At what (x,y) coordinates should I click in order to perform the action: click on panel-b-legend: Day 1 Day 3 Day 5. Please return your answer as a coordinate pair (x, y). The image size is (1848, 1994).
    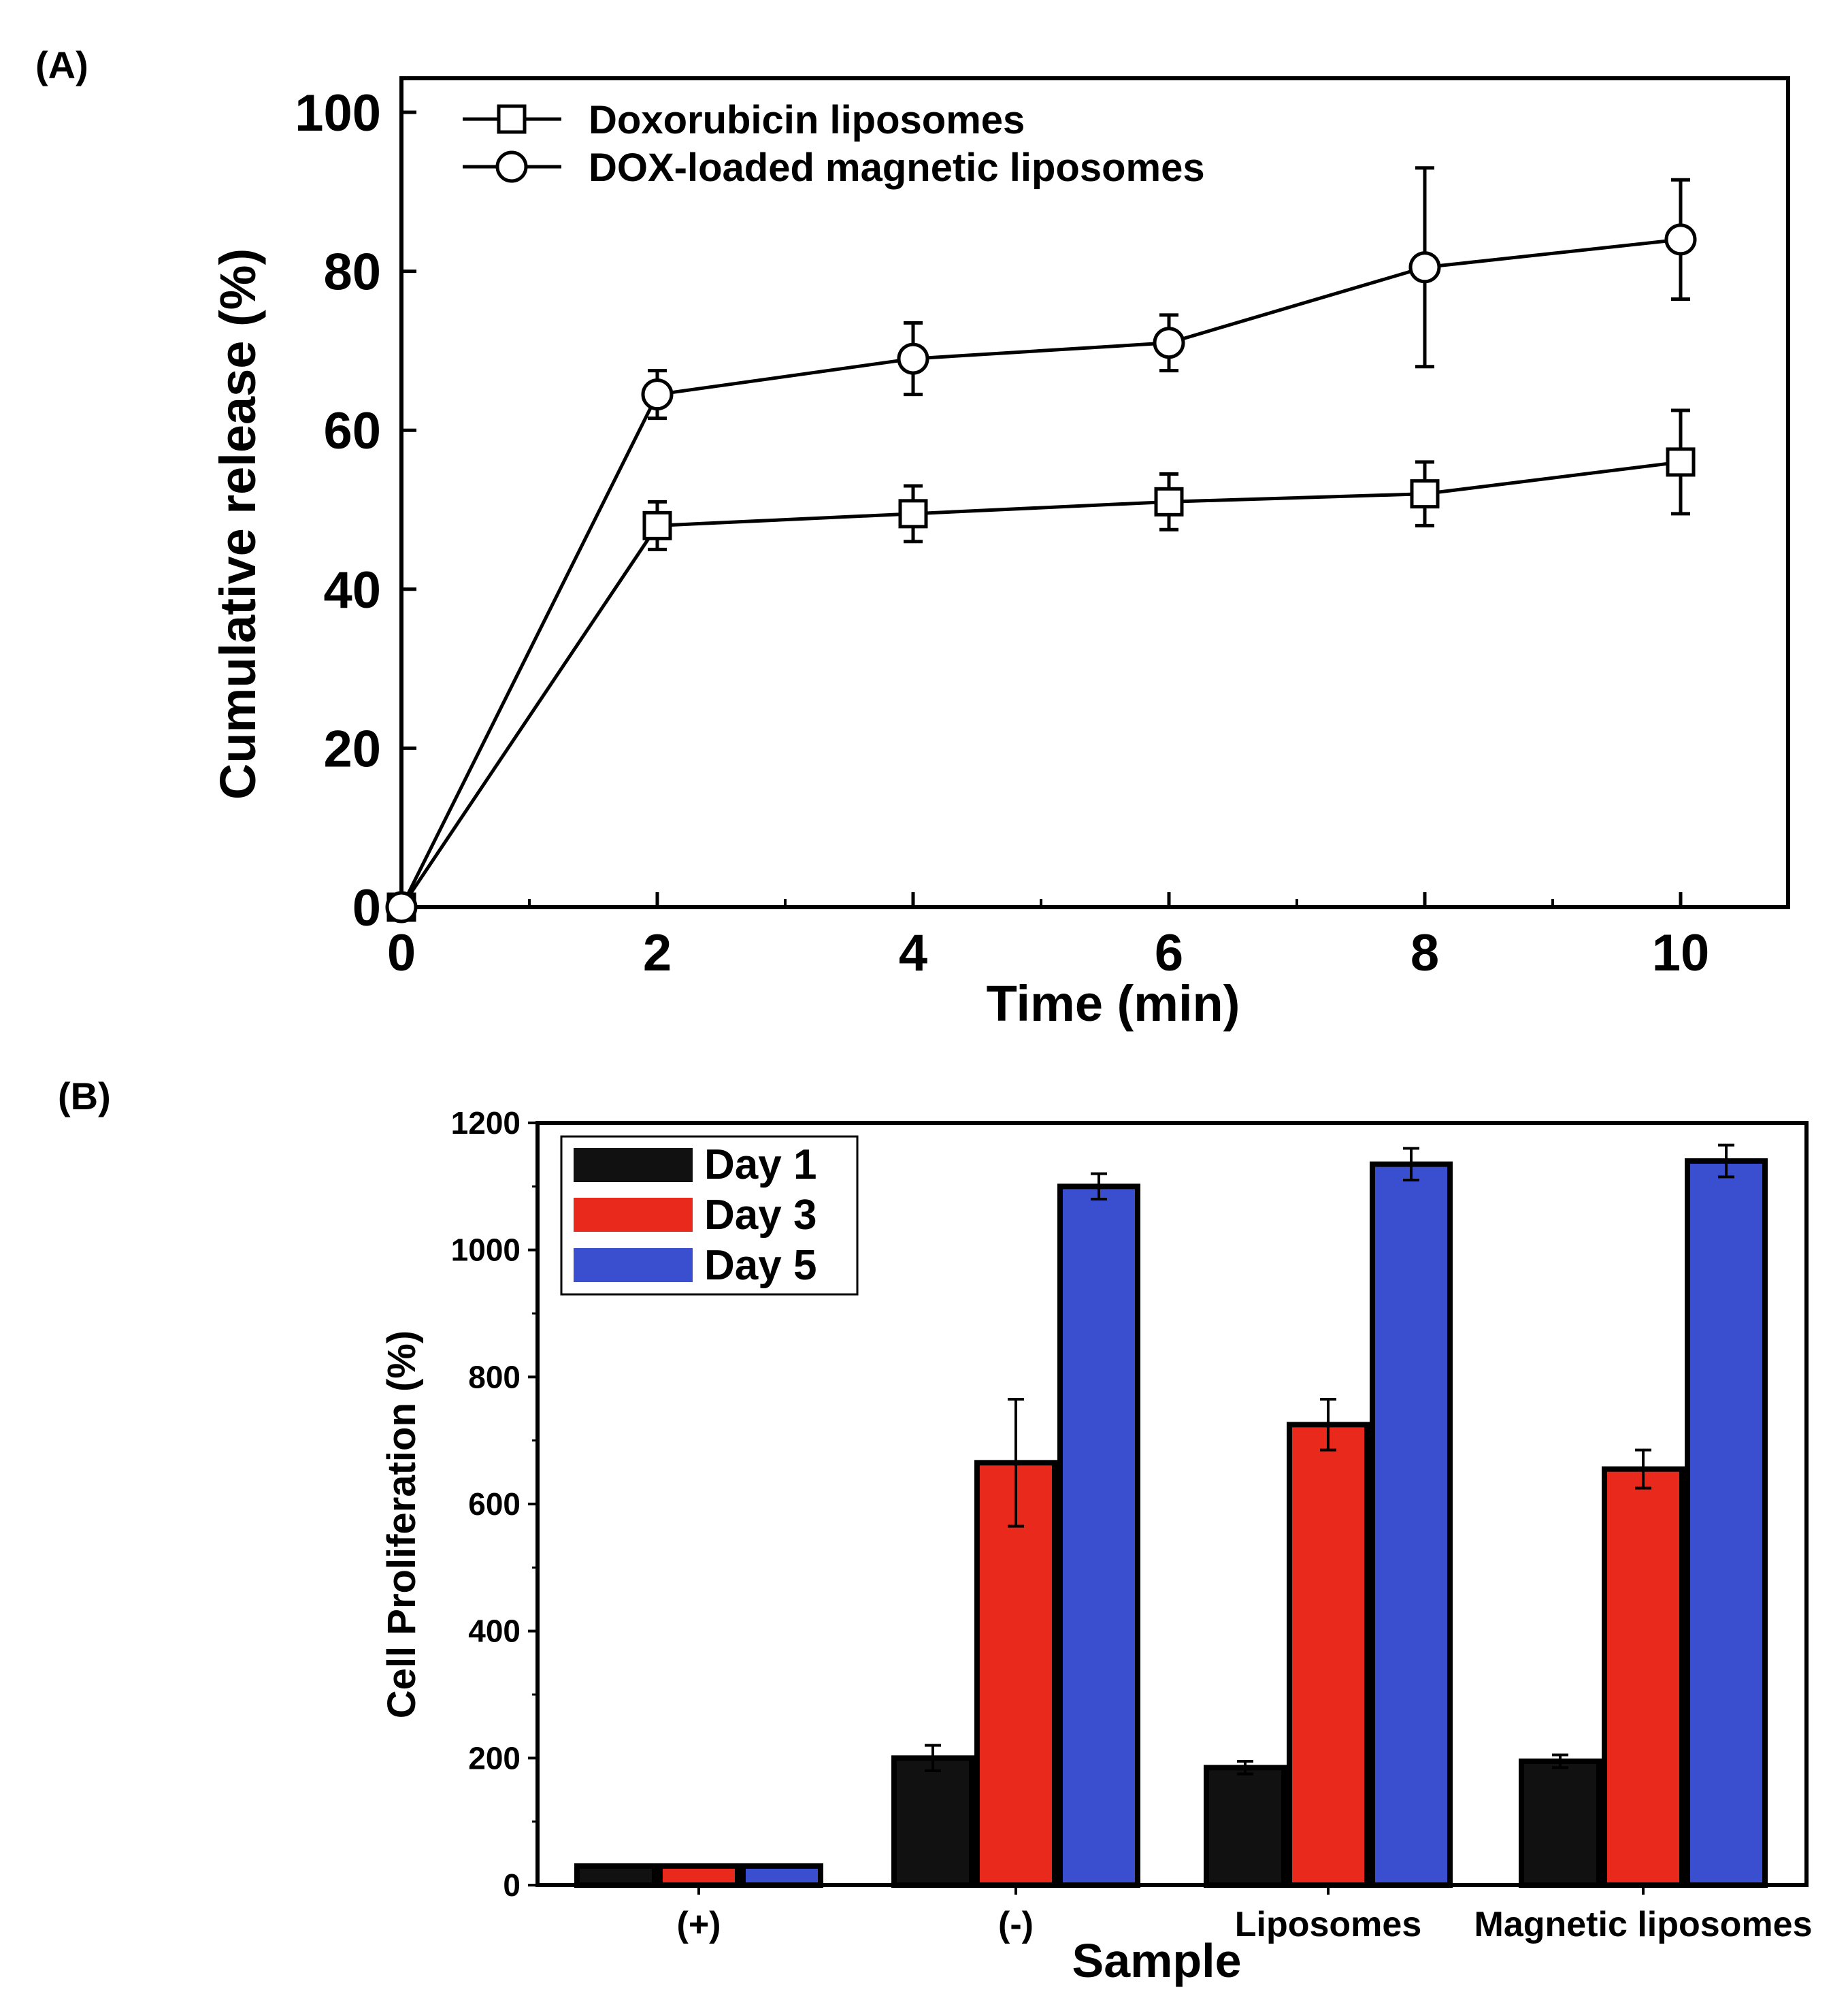
    Looking at the image, I should click on (709, 1216).